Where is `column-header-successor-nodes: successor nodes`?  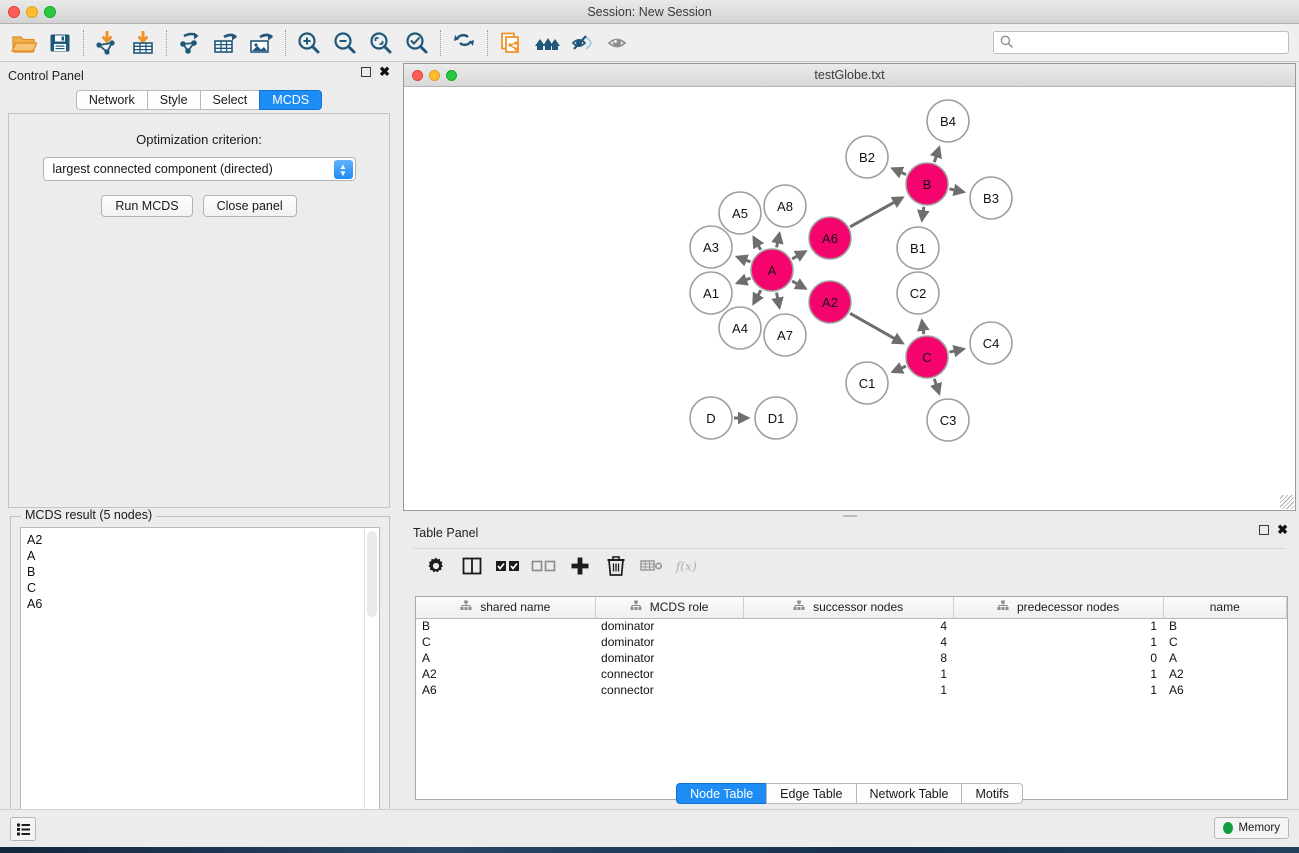
column-header-successor-nodes: successor nodes is located at coordinates (848, 608).